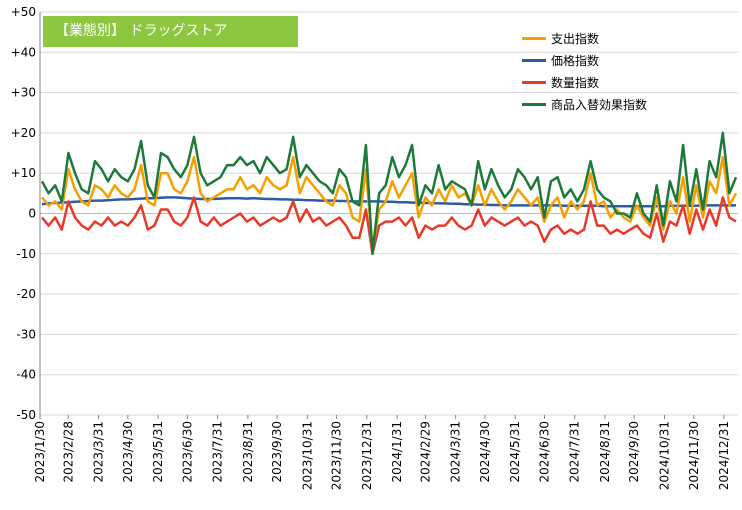 The width and height of the screenshot is (742, 510). Describe the element at coordinates (534, 38) in the screenshot. I see `legend-swatch-spending` at that location.